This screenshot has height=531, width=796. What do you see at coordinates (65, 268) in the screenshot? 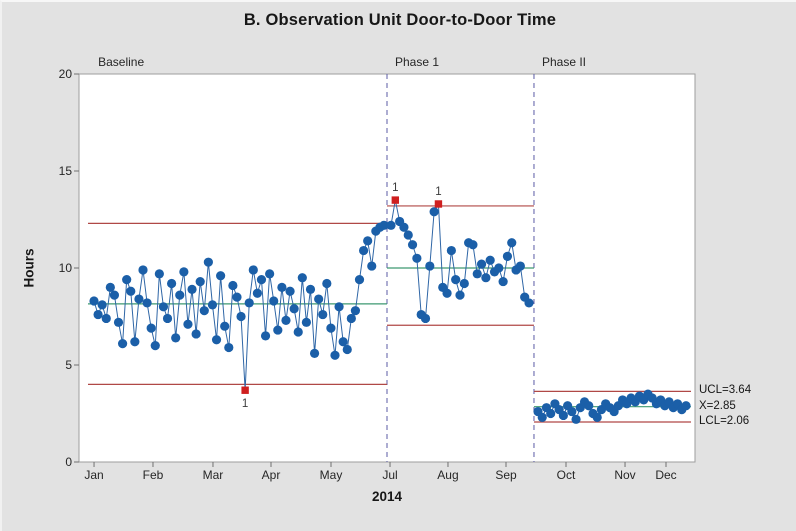
I see `y-tick-label: 10` at bounding box center [65, 268].